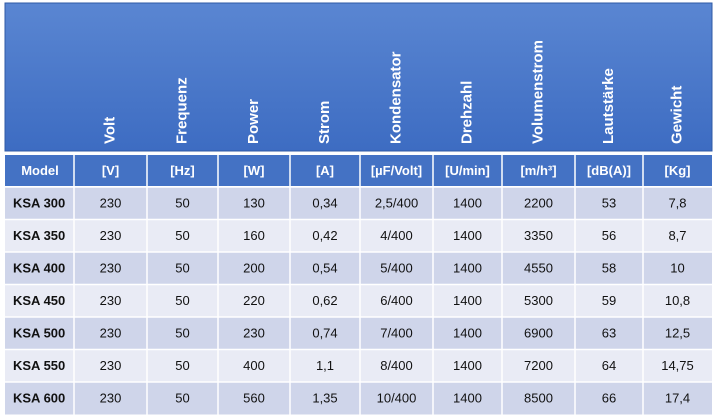 This screenshot has height=415, width=720. What do you see at coordinates (254, 268) in the screenshot?
I see `table-cell: 200` at bounding box center [254, 268].